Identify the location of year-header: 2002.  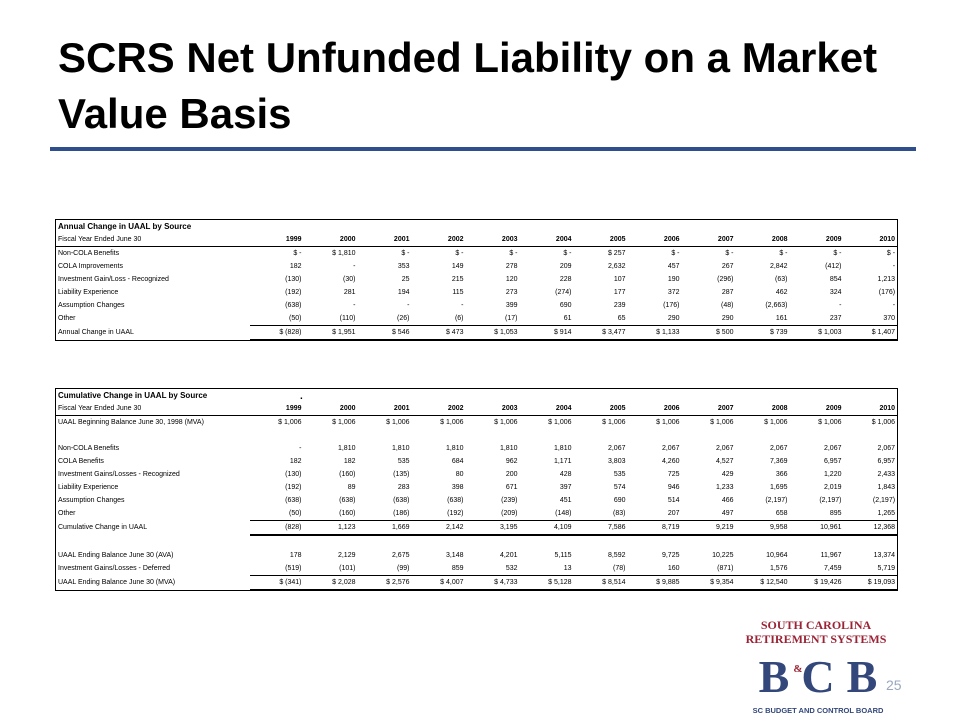
(438, 409).